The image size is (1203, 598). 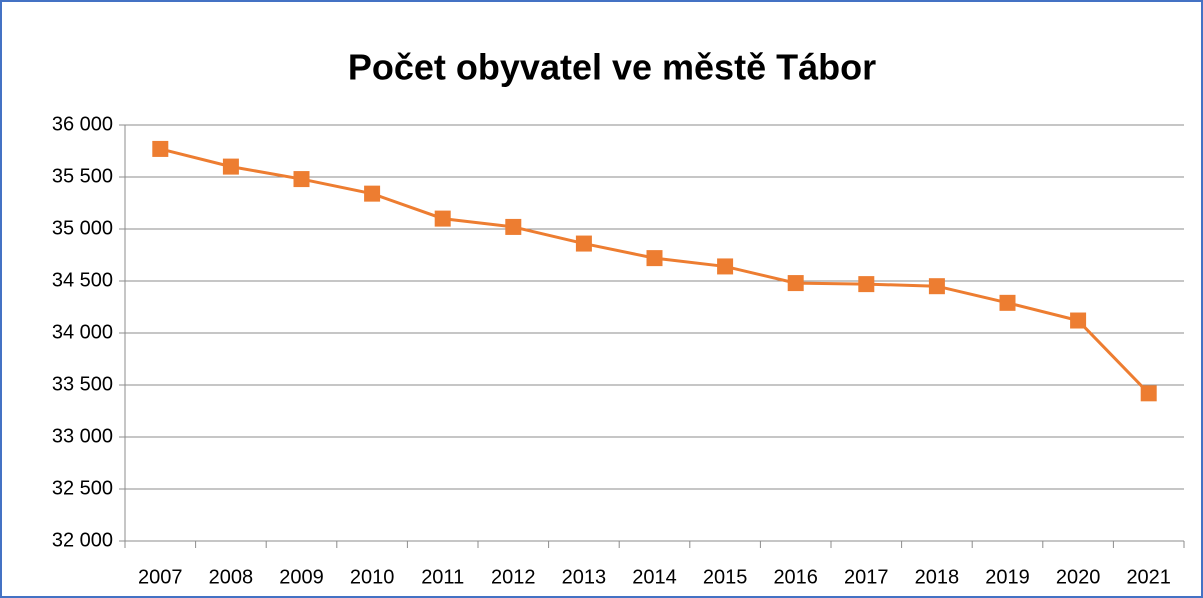 What do you see at coordinates (82, 176) in the screenshot?
I see `y-tick-label: 35 500` at bounding box center [82, 176].